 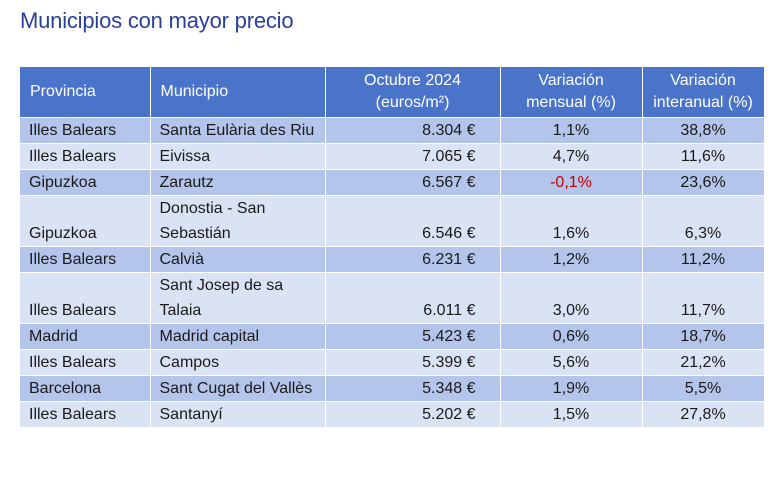 What do you see at coordinates (703, 80) in the screenshot?
I see `header-interanual-line1: Variación` at bounding box center [703, 80].